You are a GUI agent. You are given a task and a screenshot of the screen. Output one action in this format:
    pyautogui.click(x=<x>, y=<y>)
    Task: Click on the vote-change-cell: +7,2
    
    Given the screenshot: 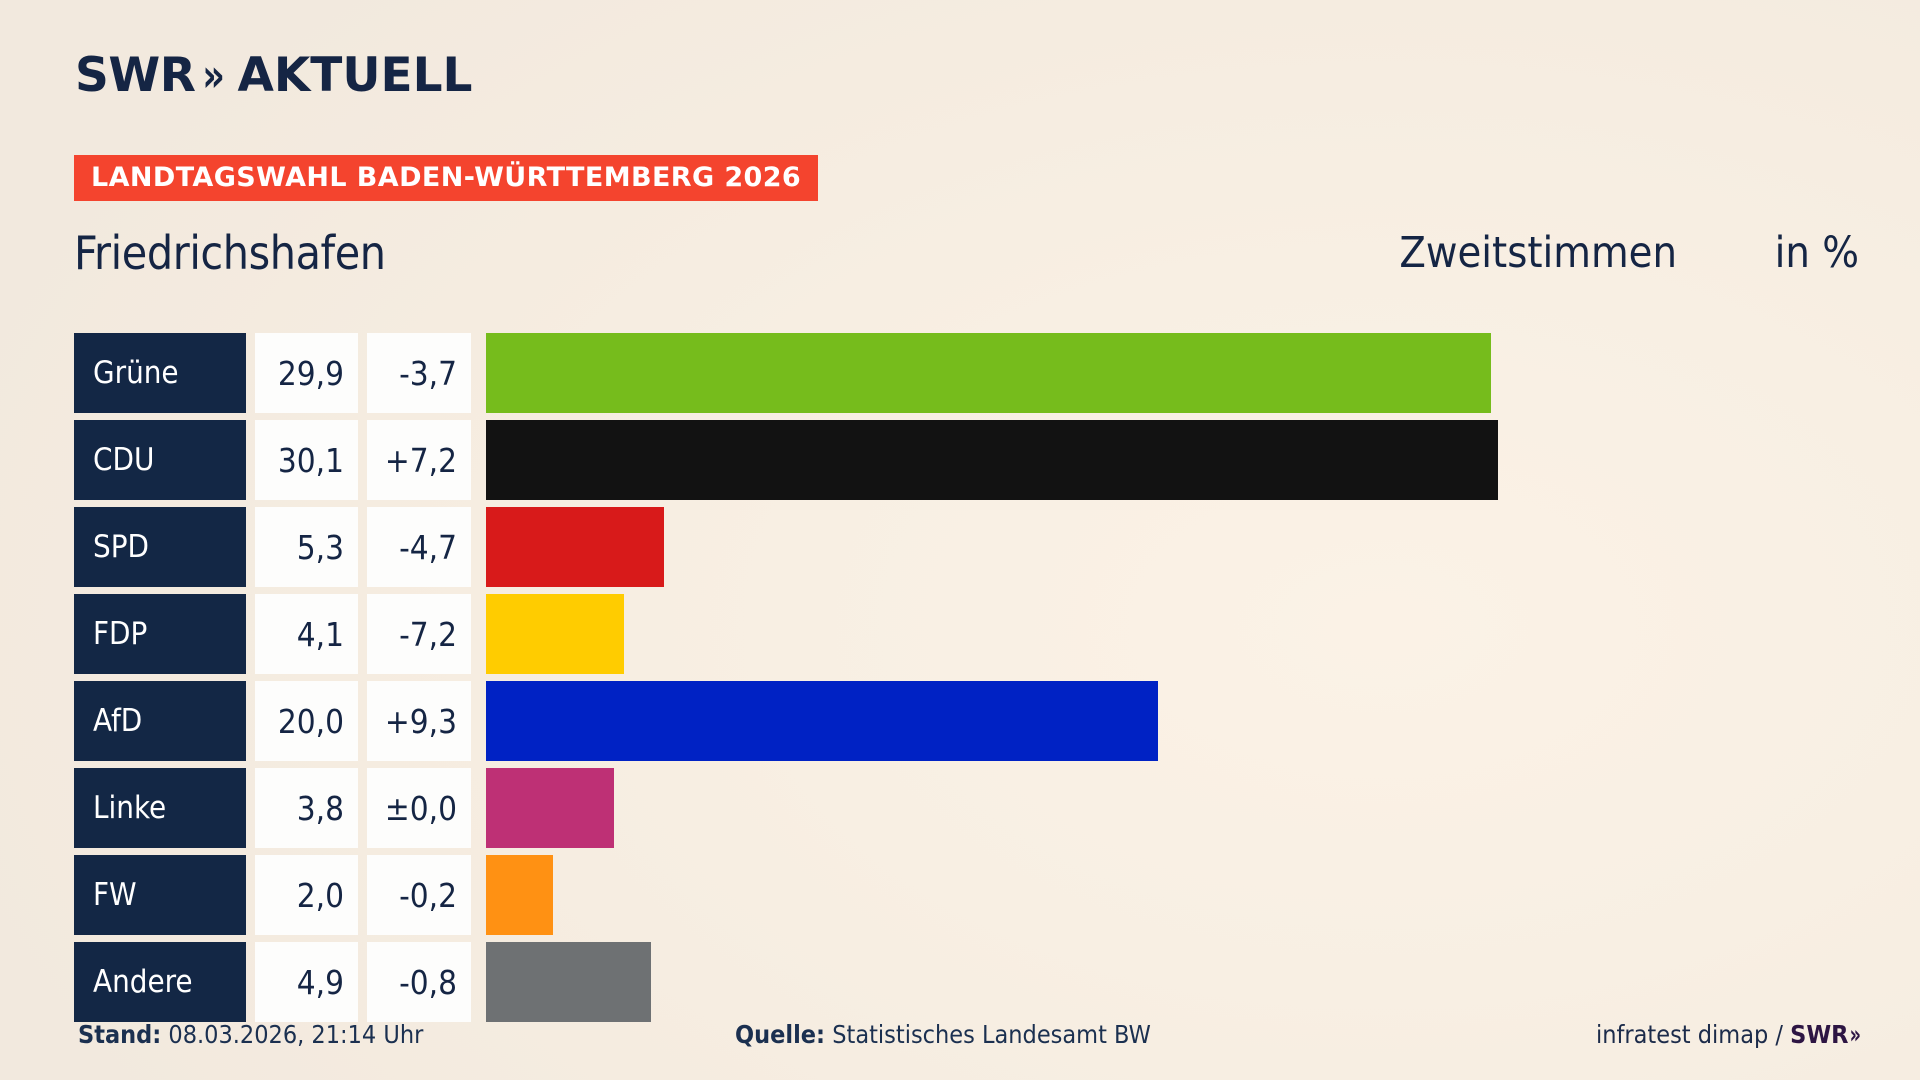 What is the action you would take?
    pyautogui.click(x=419, y=460)
    